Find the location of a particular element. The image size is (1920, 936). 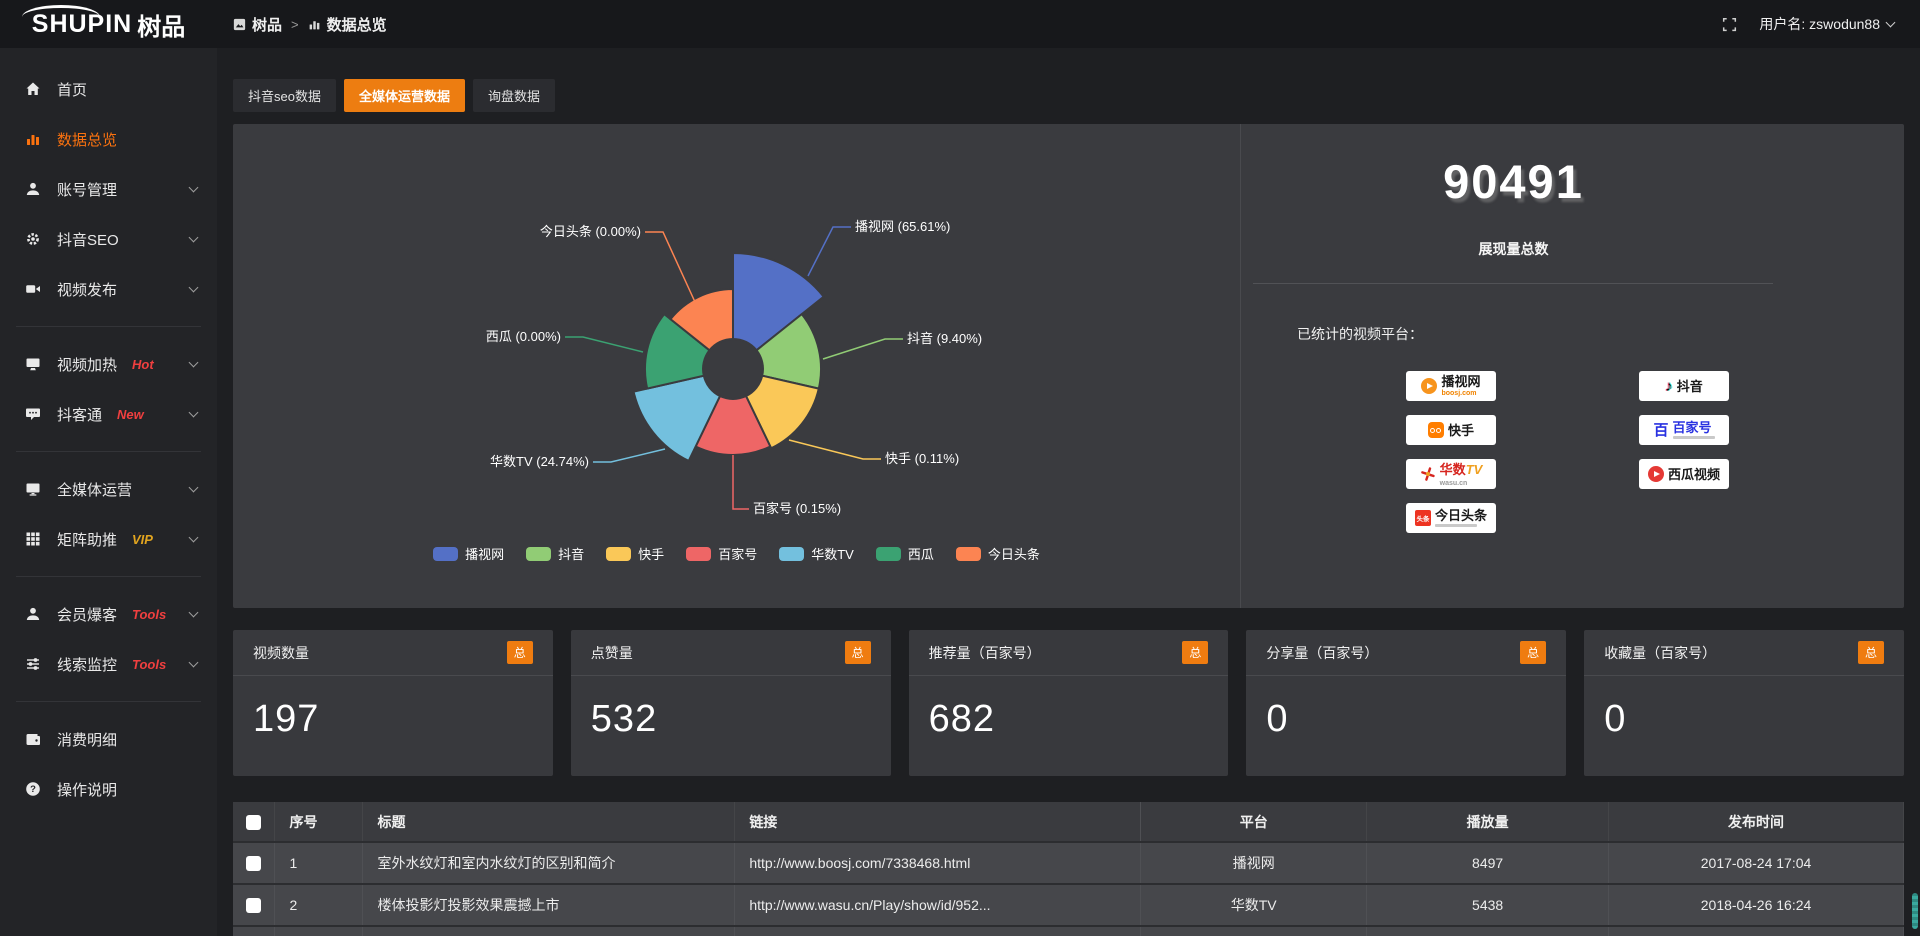

breadcrumb-item-data-overview: 数据总览 is located at coordinates (347, 24).